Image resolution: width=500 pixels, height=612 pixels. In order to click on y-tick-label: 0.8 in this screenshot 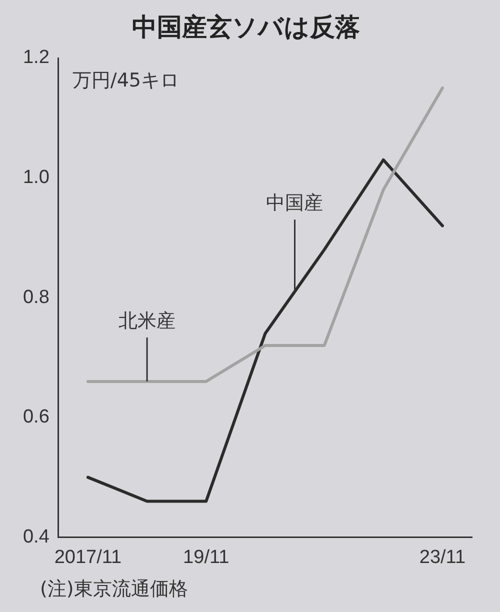, I will do `click(36, 297)`.